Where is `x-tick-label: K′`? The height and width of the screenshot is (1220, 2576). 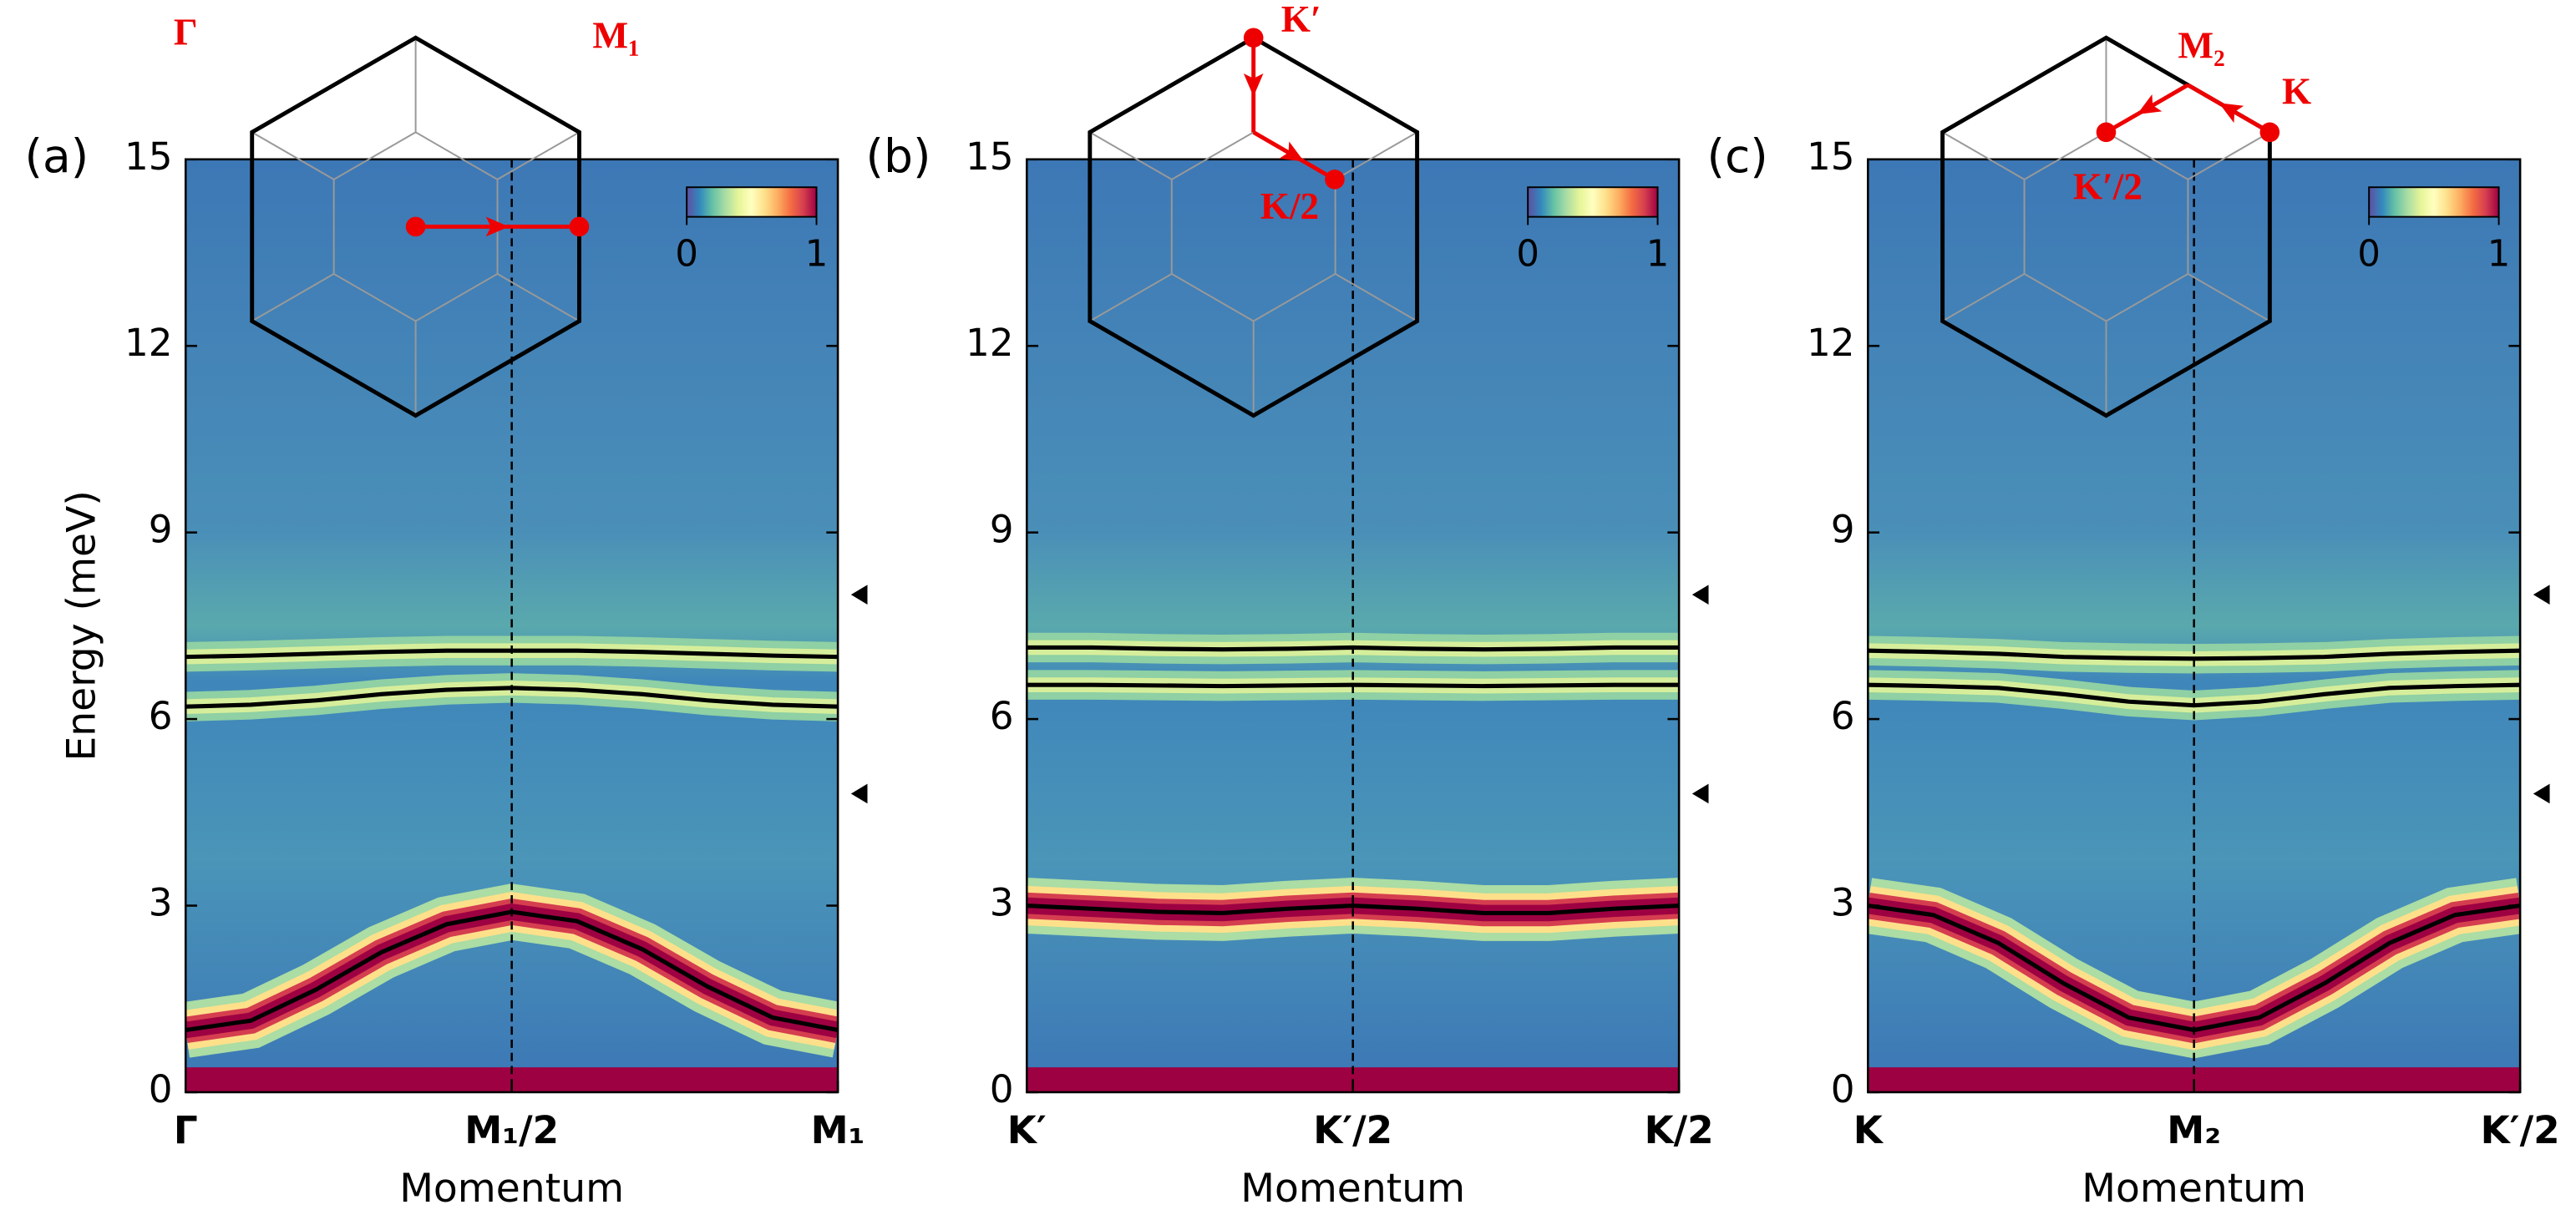 x-tick-label: K′ is located at coordinates (1027, 1130).